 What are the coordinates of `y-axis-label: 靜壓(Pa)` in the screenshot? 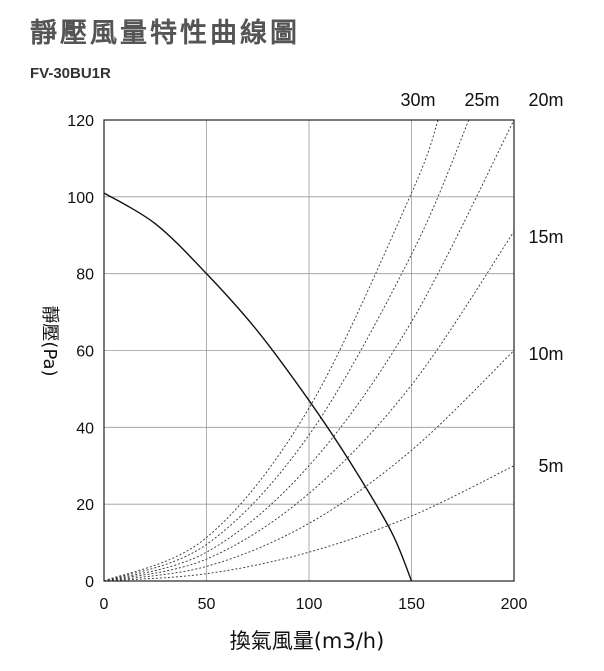 It's located at (49, 340).